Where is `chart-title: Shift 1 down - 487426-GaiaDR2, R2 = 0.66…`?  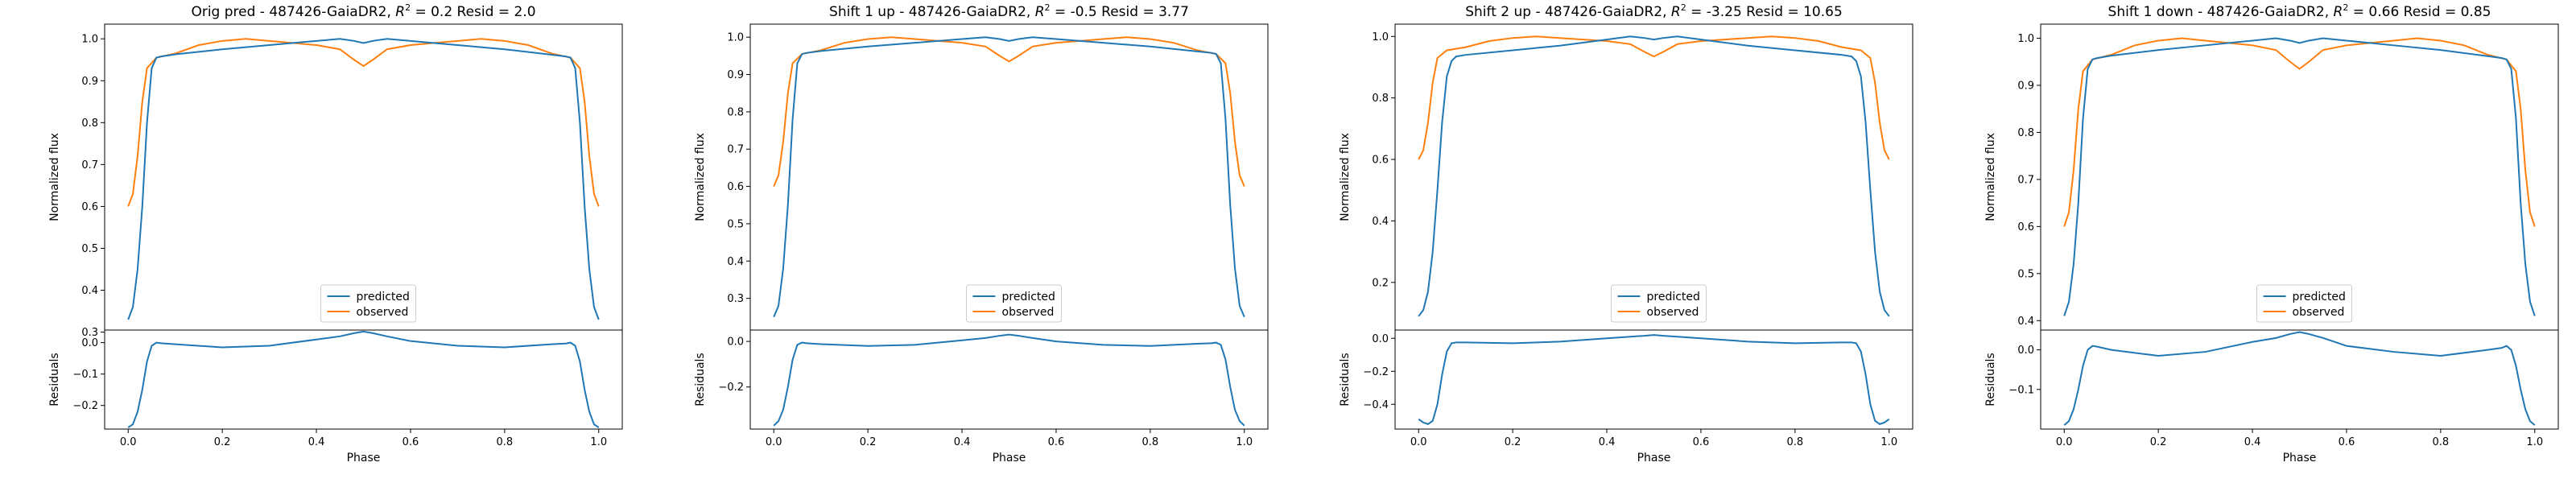
chart-title: Shift 1 down - 487426-GaiaDR2, R2 = 0.66… is located at coordinates (2299, 11).